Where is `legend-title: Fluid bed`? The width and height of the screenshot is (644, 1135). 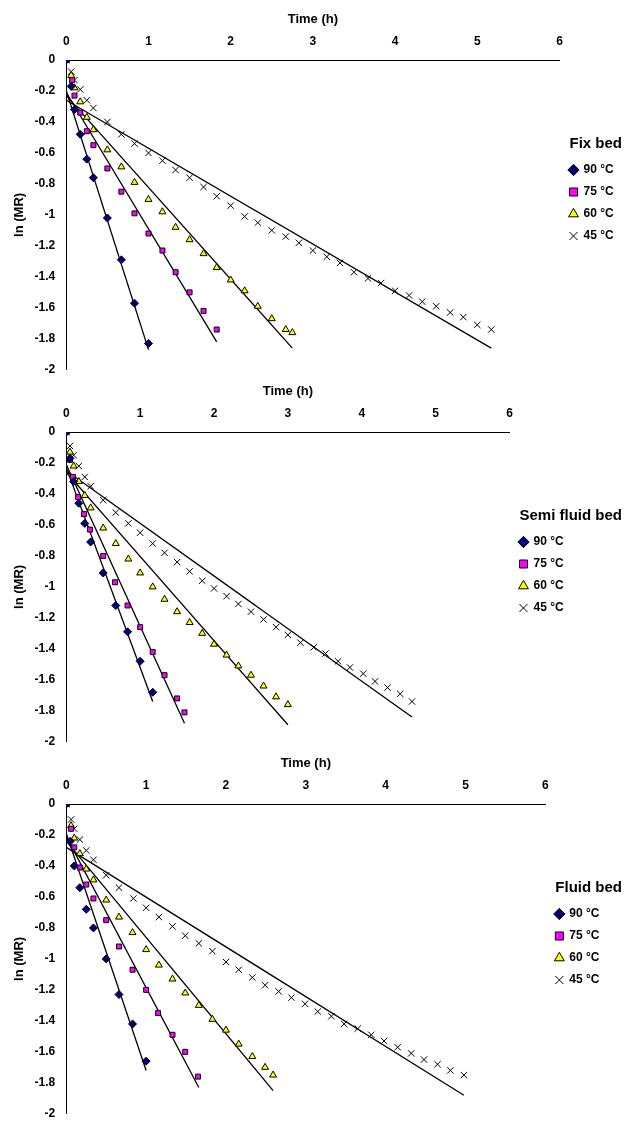
legend-title: Fluid bed is located at coordinates (589, 886).